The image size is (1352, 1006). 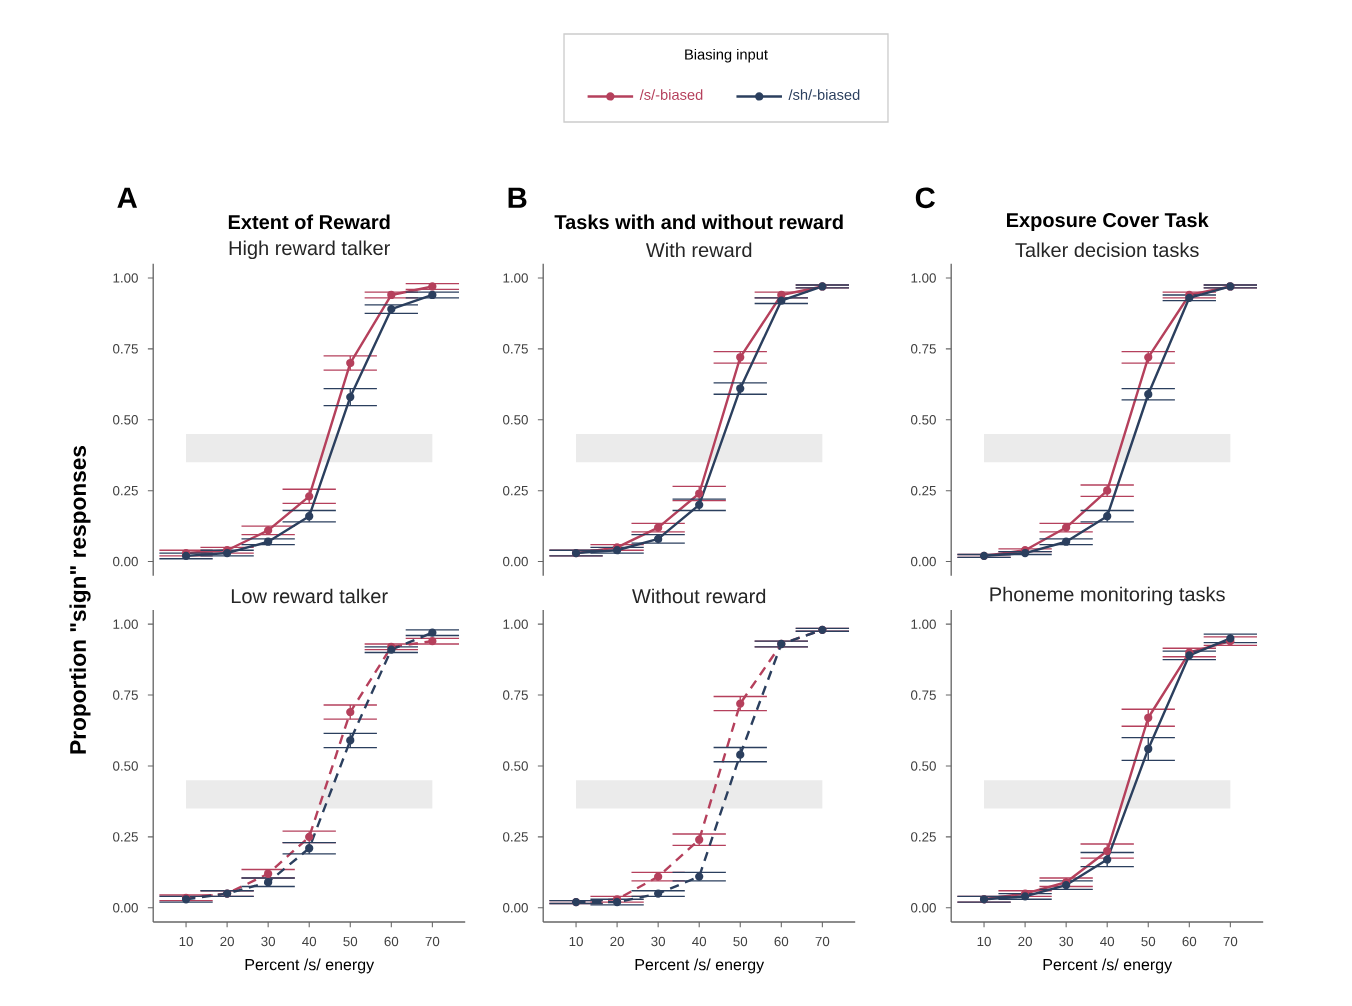 I want to click on chart-title: Exposure Cover Task, so click(x=1108, y=222).